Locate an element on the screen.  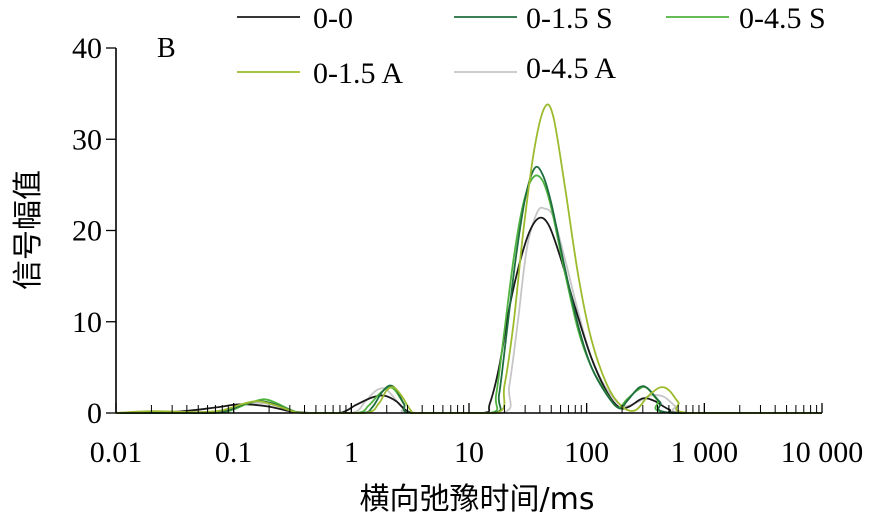
legend-label: 0-1.5 A is located at coordinates (358, 73).